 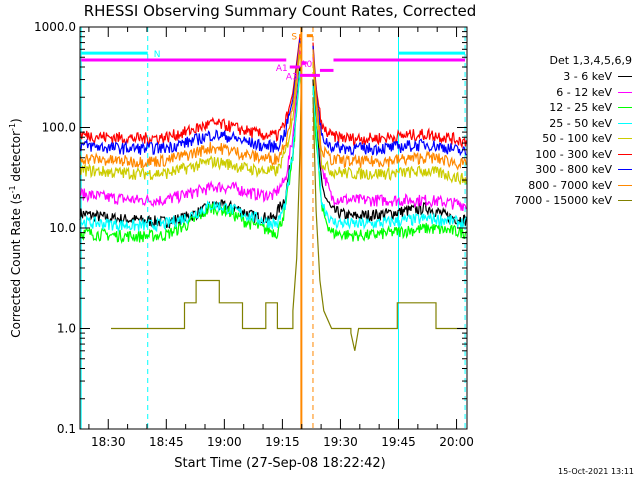 I want to click on x-tick-label: 19:15, so click(x=282, y=442).